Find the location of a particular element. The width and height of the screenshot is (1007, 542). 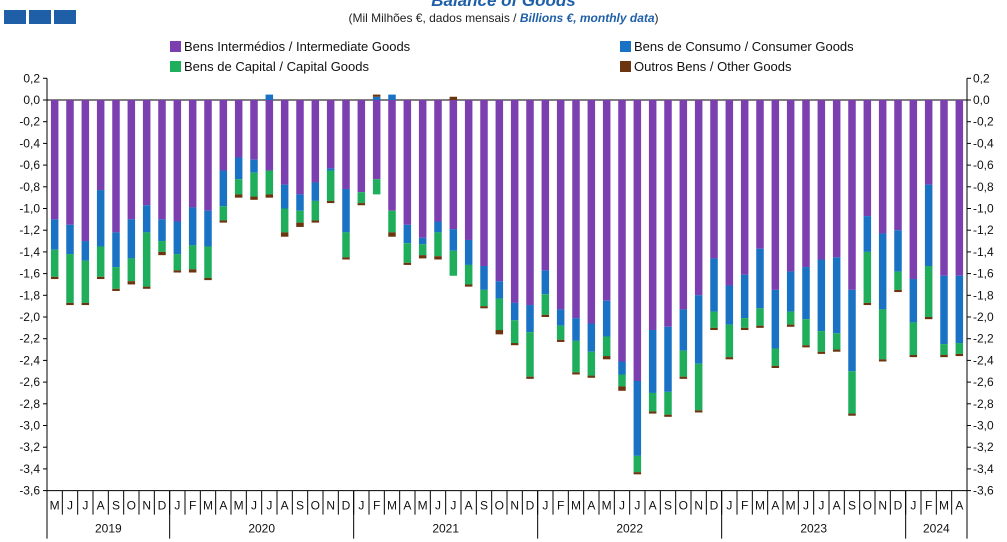

month-label: A is located at coordinates (407, 506).